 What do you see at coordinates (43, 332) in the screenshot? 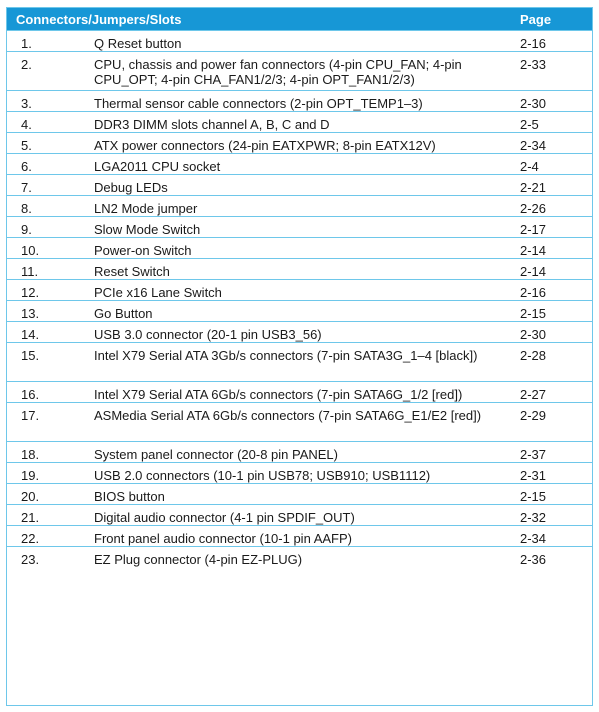
I see `row-number: 14.` at bounding box center [43, 332].